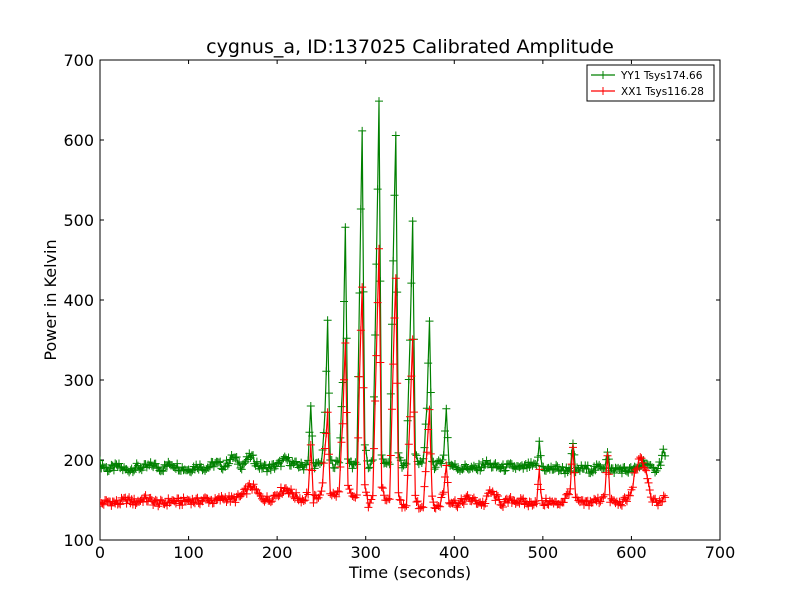 The image size is (800, 600). I want to click on legend-box, so click(650, 83).